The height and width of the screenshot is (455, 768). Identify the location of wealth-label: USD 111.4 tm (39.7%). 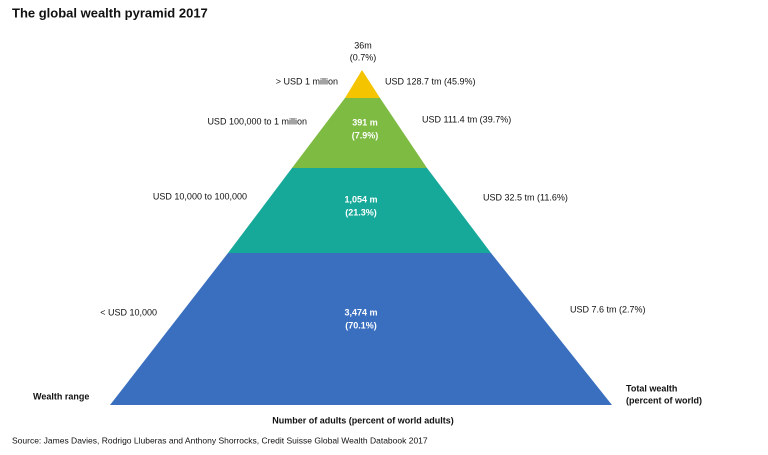
(466, 119).